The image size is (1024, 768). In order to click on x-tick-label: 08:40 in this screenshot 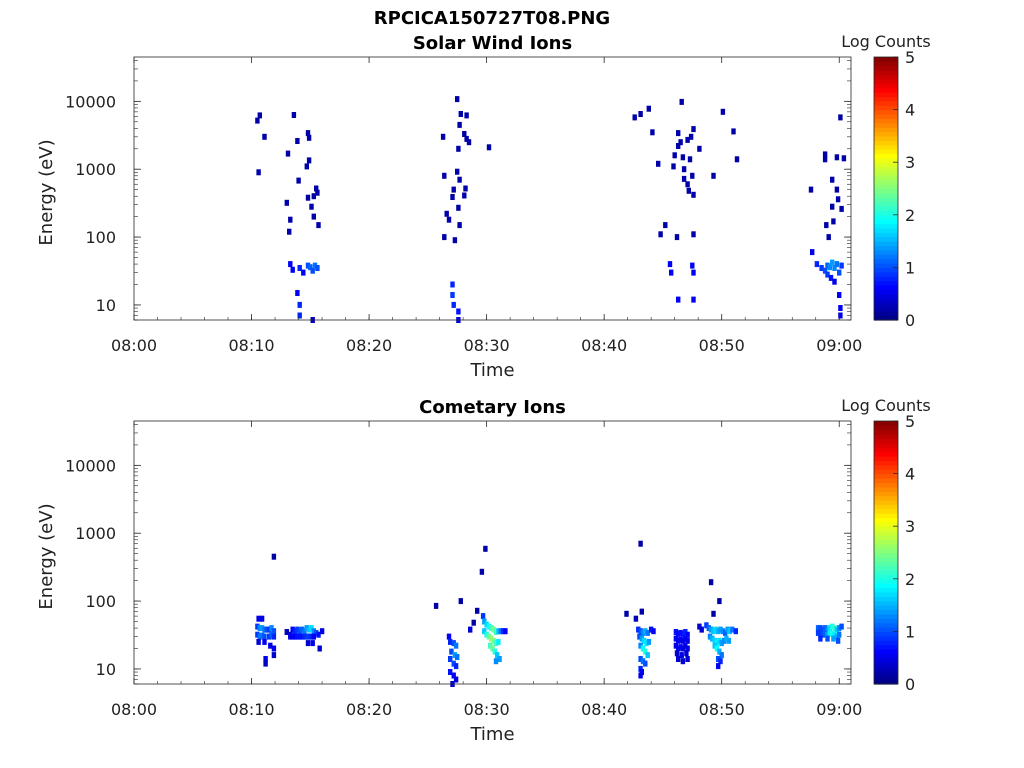, I will do `click(604, 345)`.